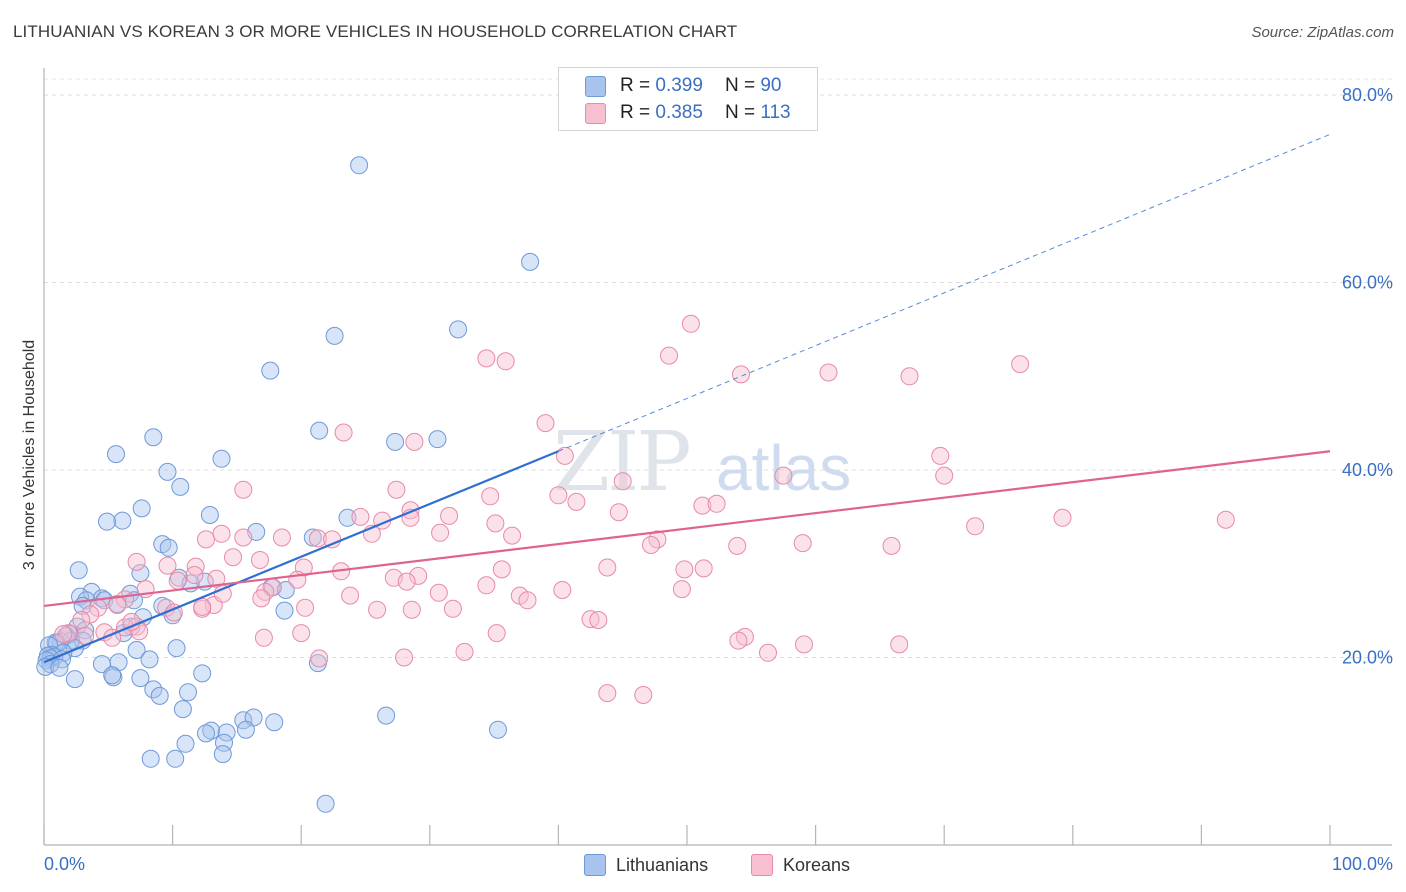 The image size is (1406, 892). Describe the element at coordinates (1367, 470) in the screenshot. I see `y-tick-label: 40.0%` at that location.